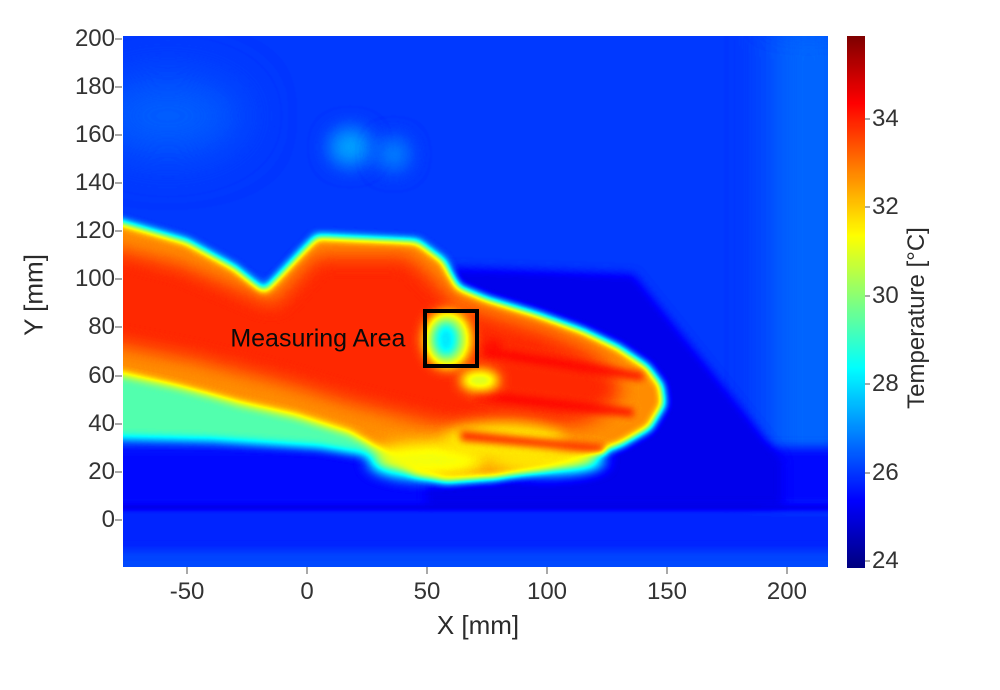  Describe the element at coordinates (885, 472) in the screenshot. I see `colorbar-tick-label: 26` at that location.